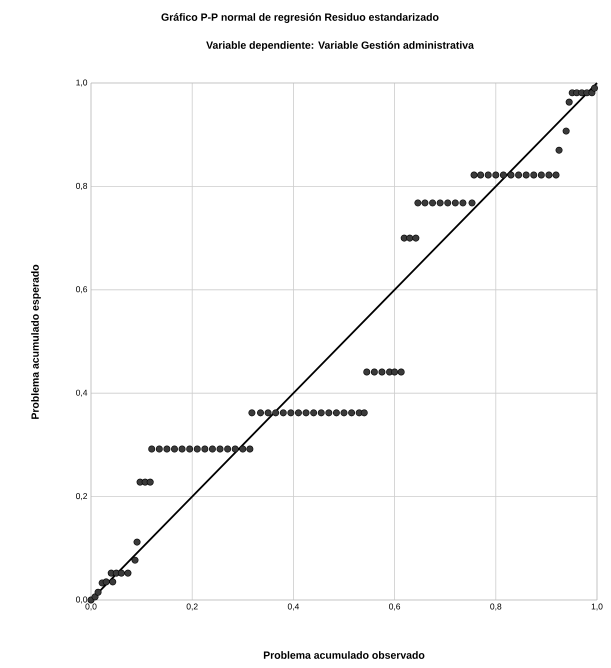 The width and height of the screenshot is (611, 668). What do you see at coordinates (82, 186) in the screenshot?
I see `y-tick-label: 0,8` at bounding box center [82, 186].